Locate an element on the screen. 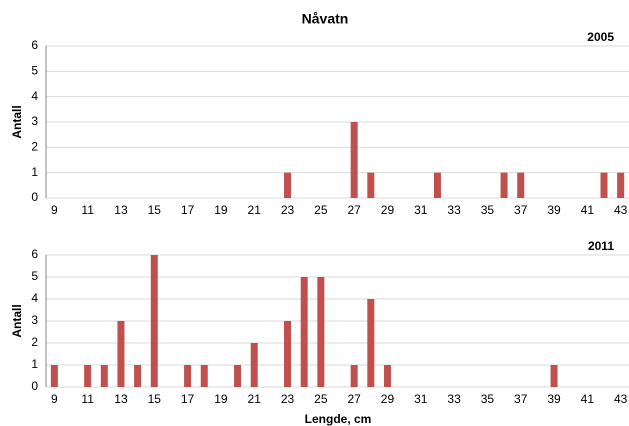  chart-title: Nåvatn is located at coordinates (325, 19).